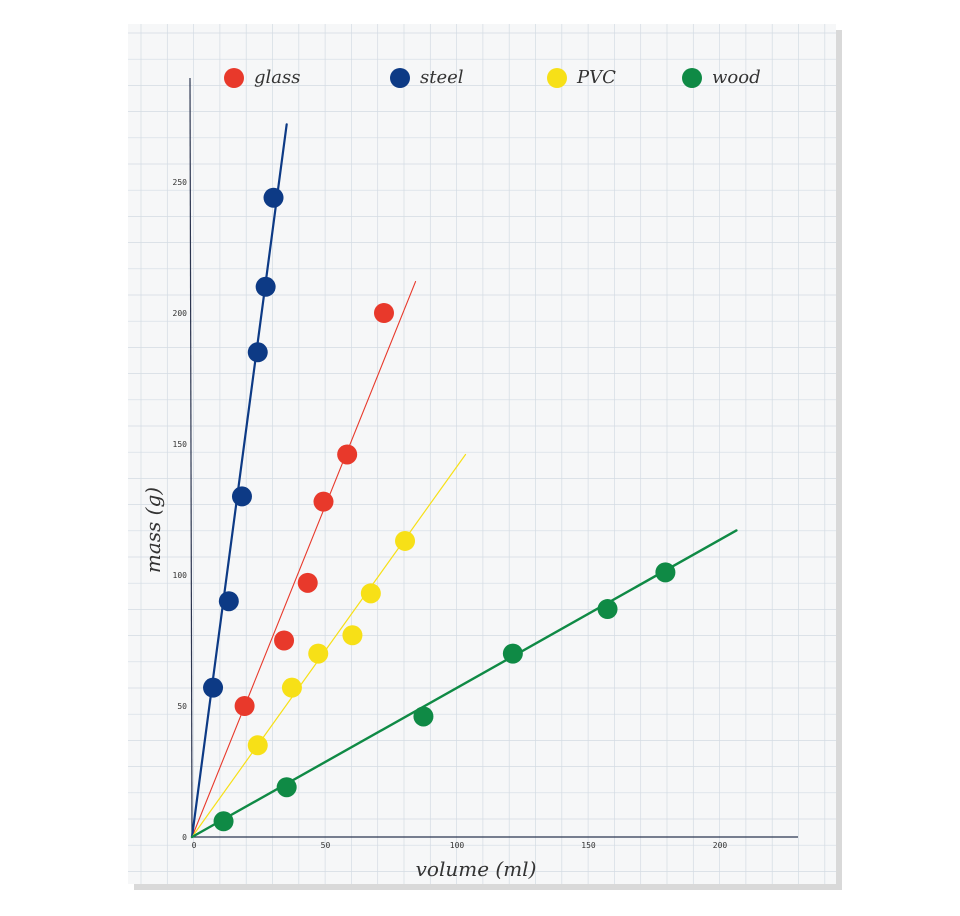 This screenshot has width=960, height=916. Describe the element at coordinates (180, 444) in the screenshot. I see `y-tick-label: 150` at that location.